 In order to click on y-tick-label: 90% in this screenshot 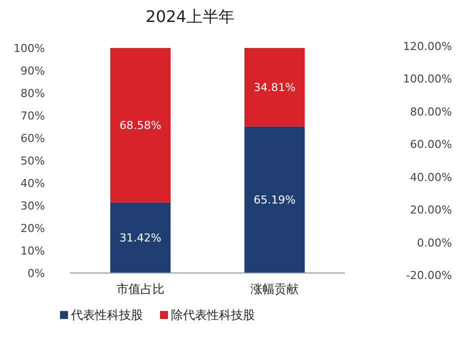, I will do `click(32, 71)`.